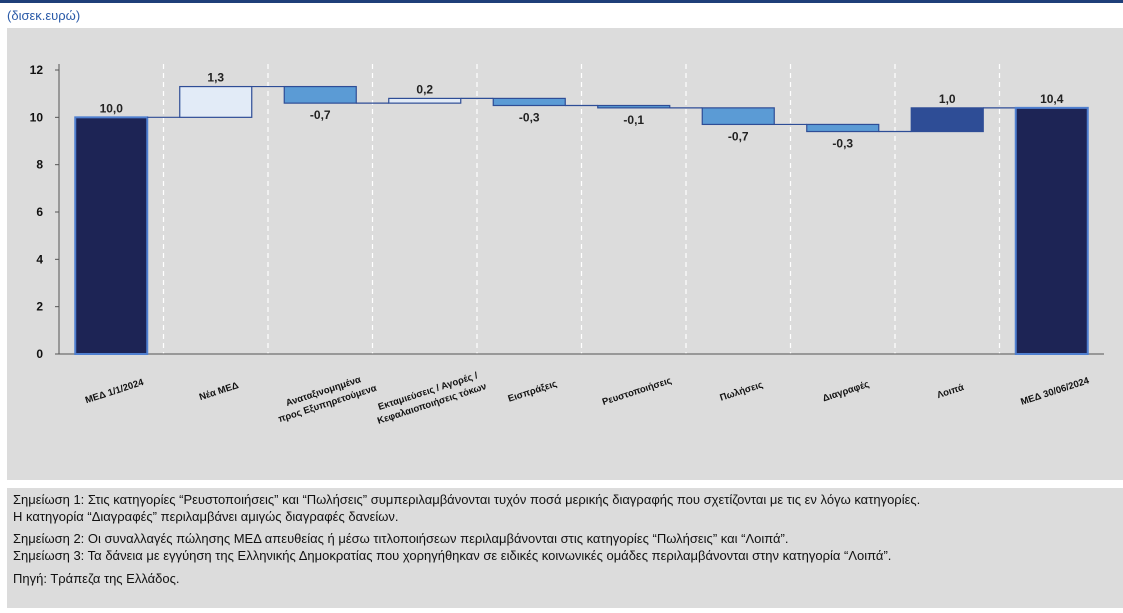 The image size is (1123, 613). What do you see at coordinates (96, 578) in the screenshot?
I see `source-line: Πηγή: Τράπεζα της Ελλάδος.` at bounding box center [96, 578].